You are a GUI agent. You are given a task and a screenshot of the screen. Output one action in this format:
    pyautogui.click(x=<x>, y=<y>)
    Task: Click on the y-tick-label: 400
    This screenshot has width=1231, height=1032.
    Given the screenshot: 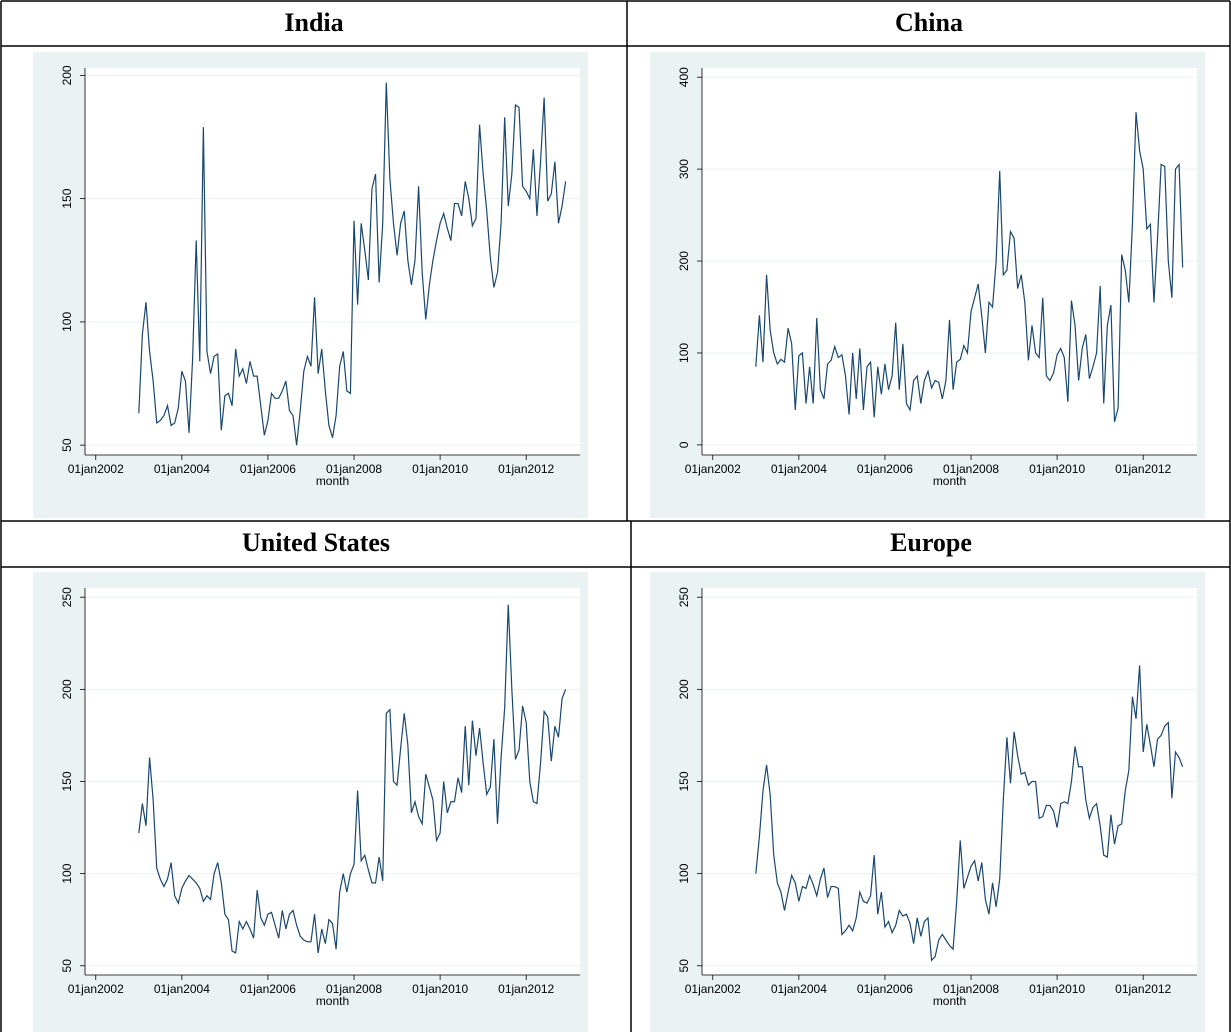 What is the action you would take?
    pyautogui.click(x=684, y=77)
    